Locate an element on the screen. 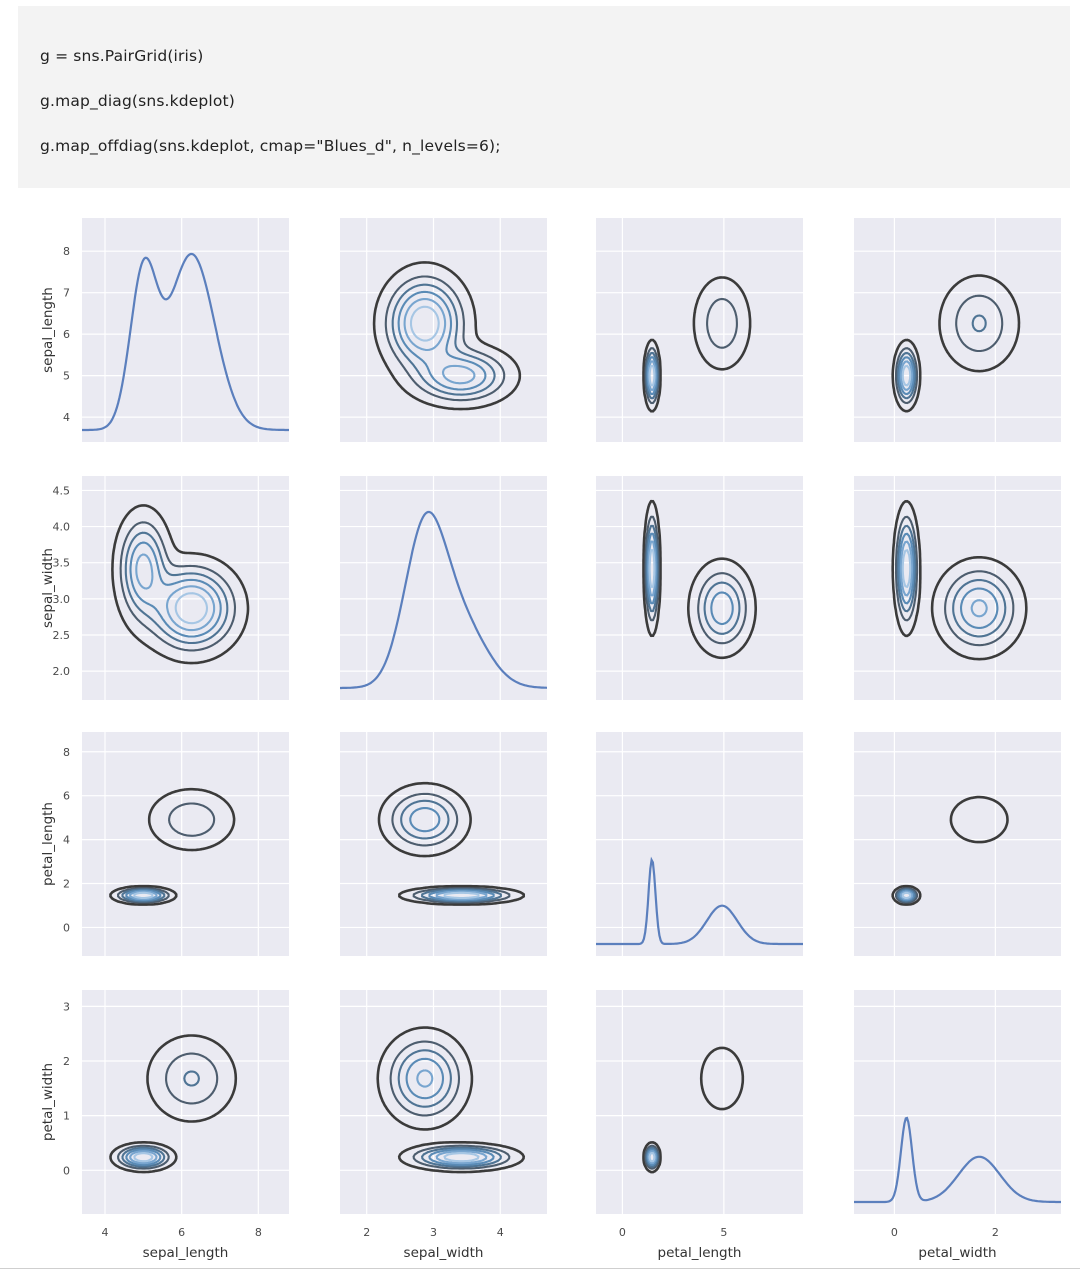 The height and width of the screenshot is (1273, 1080). y-tick-label-sepal_length: 5 is located at coordinates (66, 376).